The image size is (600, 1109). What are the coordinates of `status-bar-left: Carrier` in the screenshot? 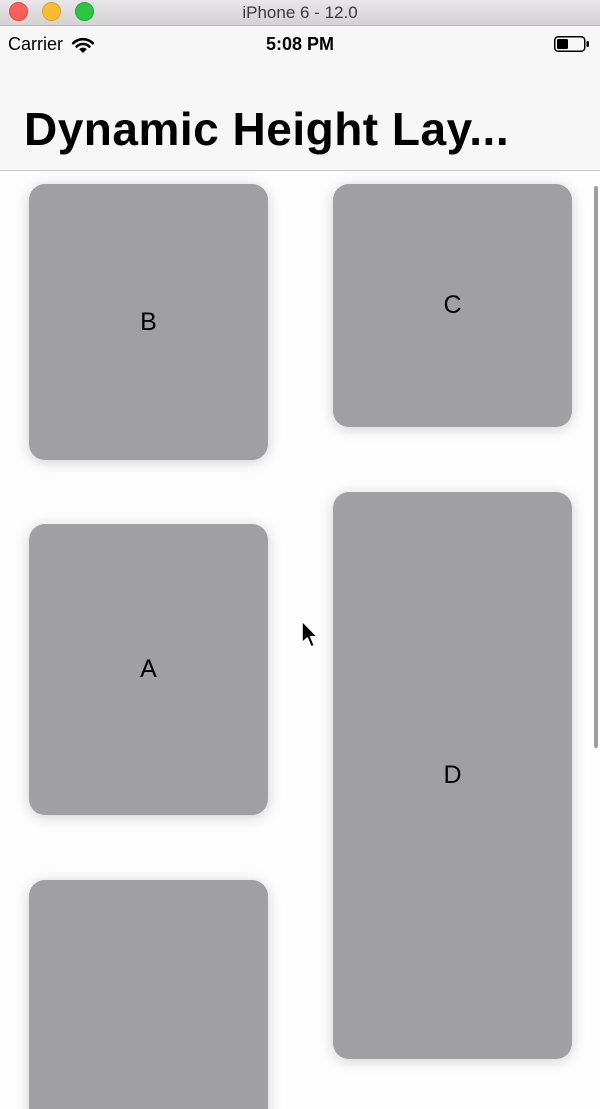 It's located at (51, 44).